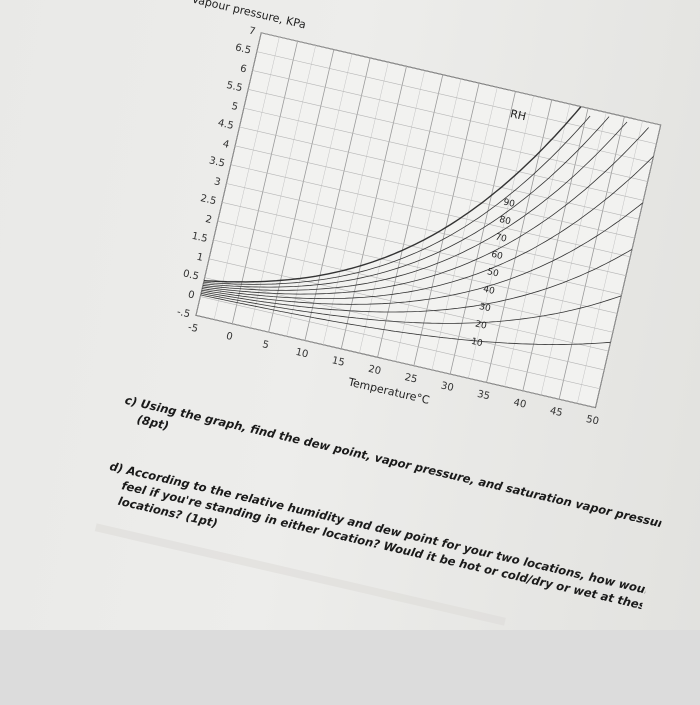  What do you see at coordinates (208, 220) in the screenshot?
I see `y-tick-label: 2` at bounding box center [208, 220].